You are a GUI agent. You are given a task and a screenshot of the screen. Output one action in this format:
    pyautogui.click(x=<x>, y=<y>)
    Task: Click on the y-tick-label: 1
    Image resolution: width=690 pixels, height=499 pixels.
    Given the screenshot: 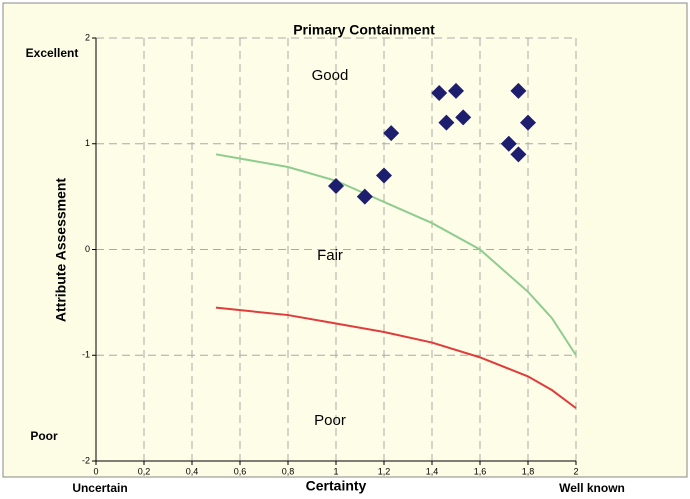 What is the action you would take?
    pyautogui.click(x=87, y=143)
    